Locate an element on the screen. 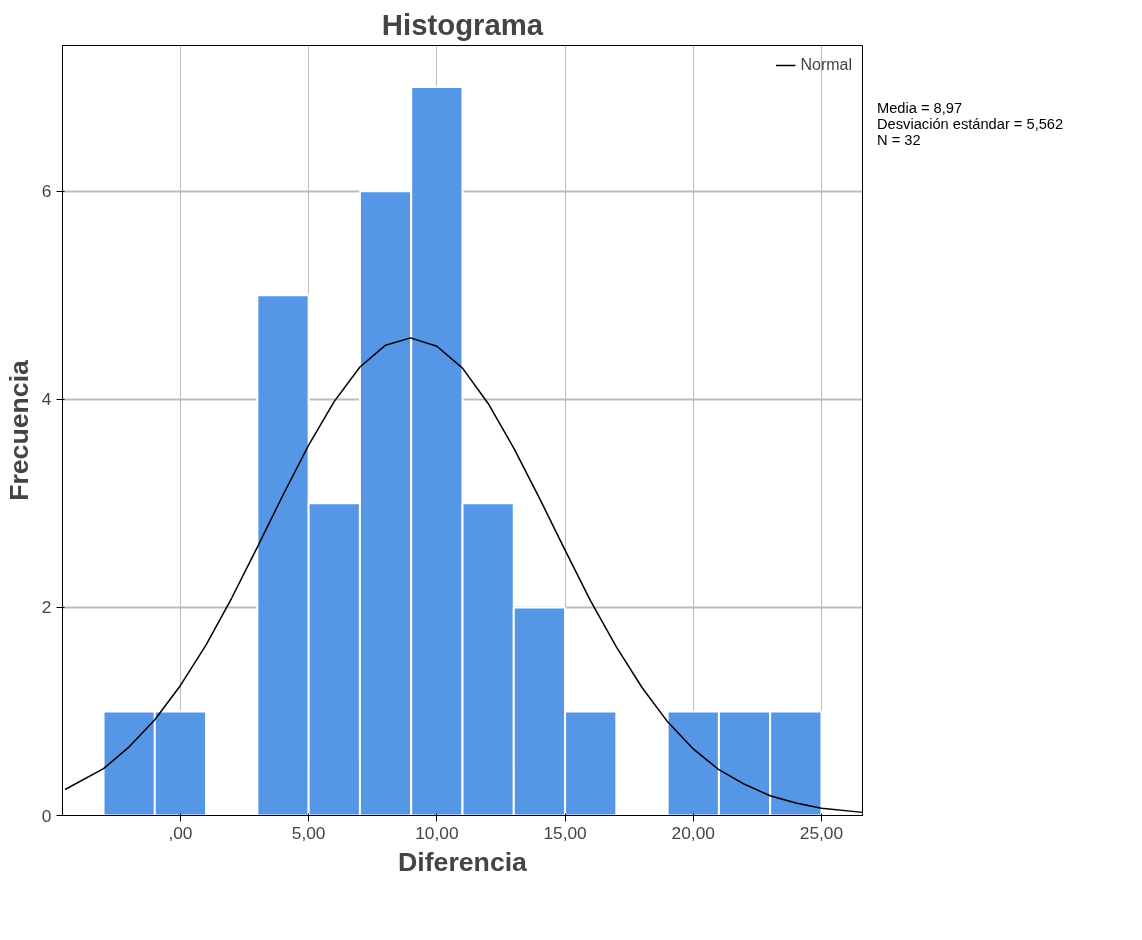 This screenshot has height=940, width=1142. y-tick-label: 0 is located at coordinates (46, 815).